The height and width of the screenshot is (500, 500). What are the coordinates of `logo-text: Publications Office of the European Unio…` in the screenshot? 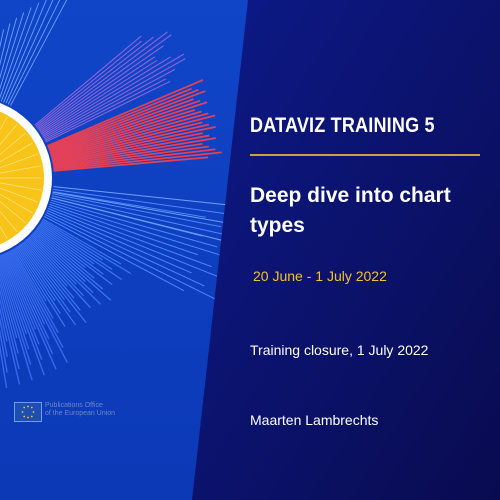 It's located at (80, 410).